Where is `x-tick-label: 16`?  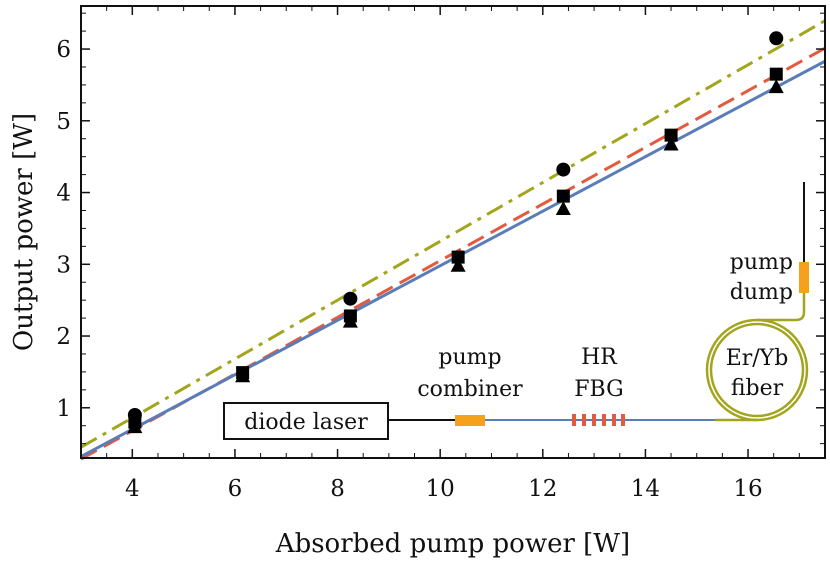 x-tick-label: 16 is located at coordinates (747, 489).